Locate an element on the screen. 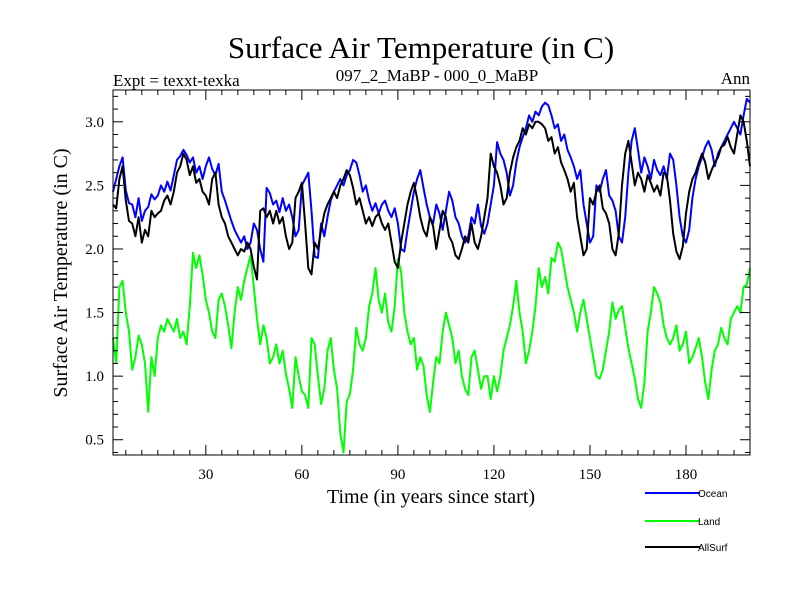  x-tick-label: 90 is located at coordinates (397, 475).